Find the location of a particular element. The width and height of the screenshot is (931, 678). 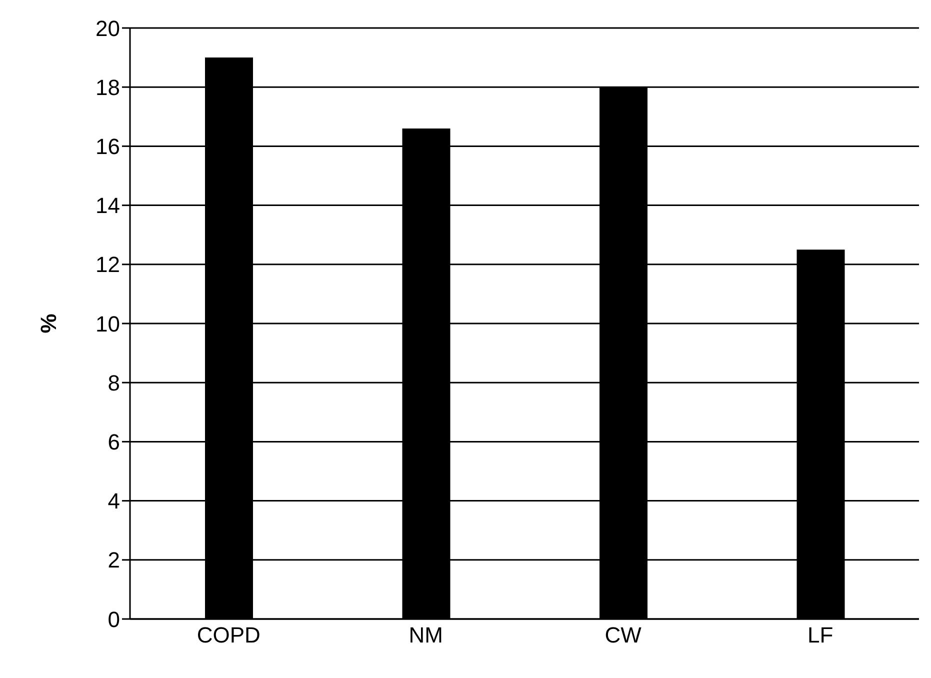

x-tick-label: NM is located at coordinates (425, 635).